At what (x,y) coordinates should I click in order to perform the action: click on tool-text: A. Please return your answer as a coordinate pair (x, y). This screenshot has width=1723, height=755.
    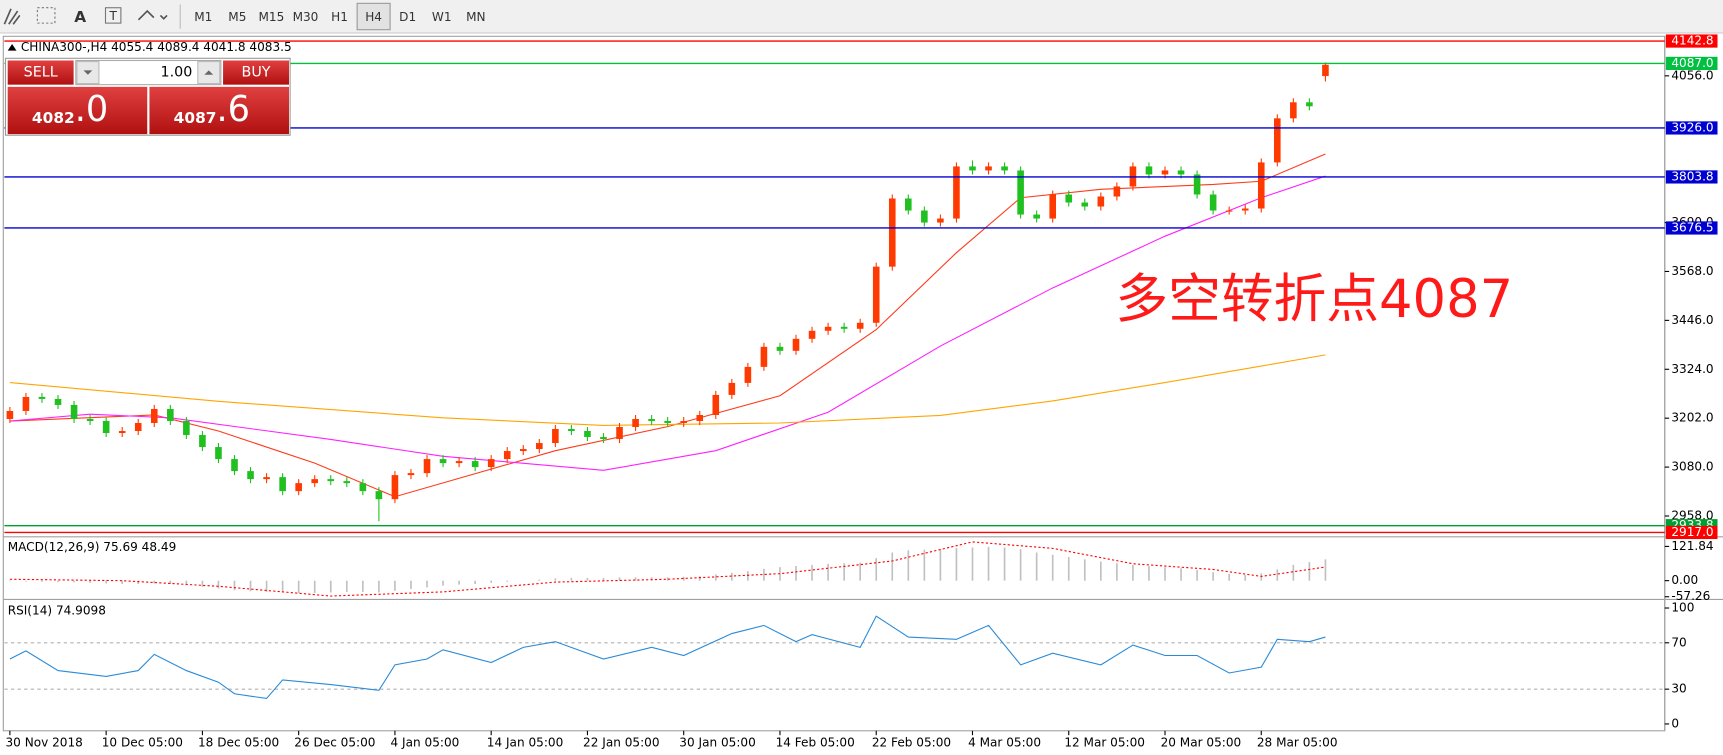
    Looking at the image, I should click on (80, 17).